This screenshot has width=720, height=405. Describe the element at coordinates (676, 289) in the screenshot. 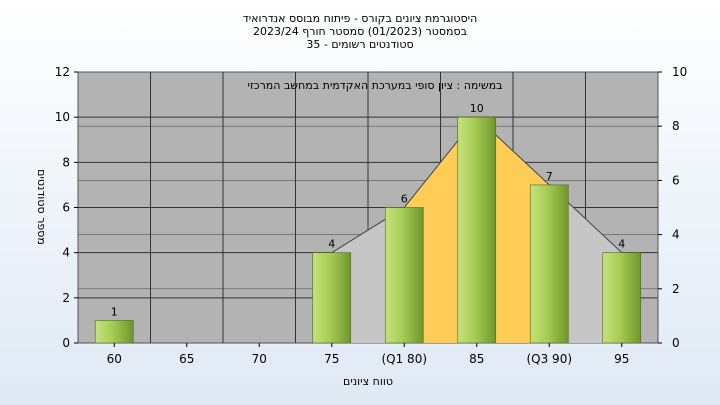

I see `y2-tick-label: 2` at that location.